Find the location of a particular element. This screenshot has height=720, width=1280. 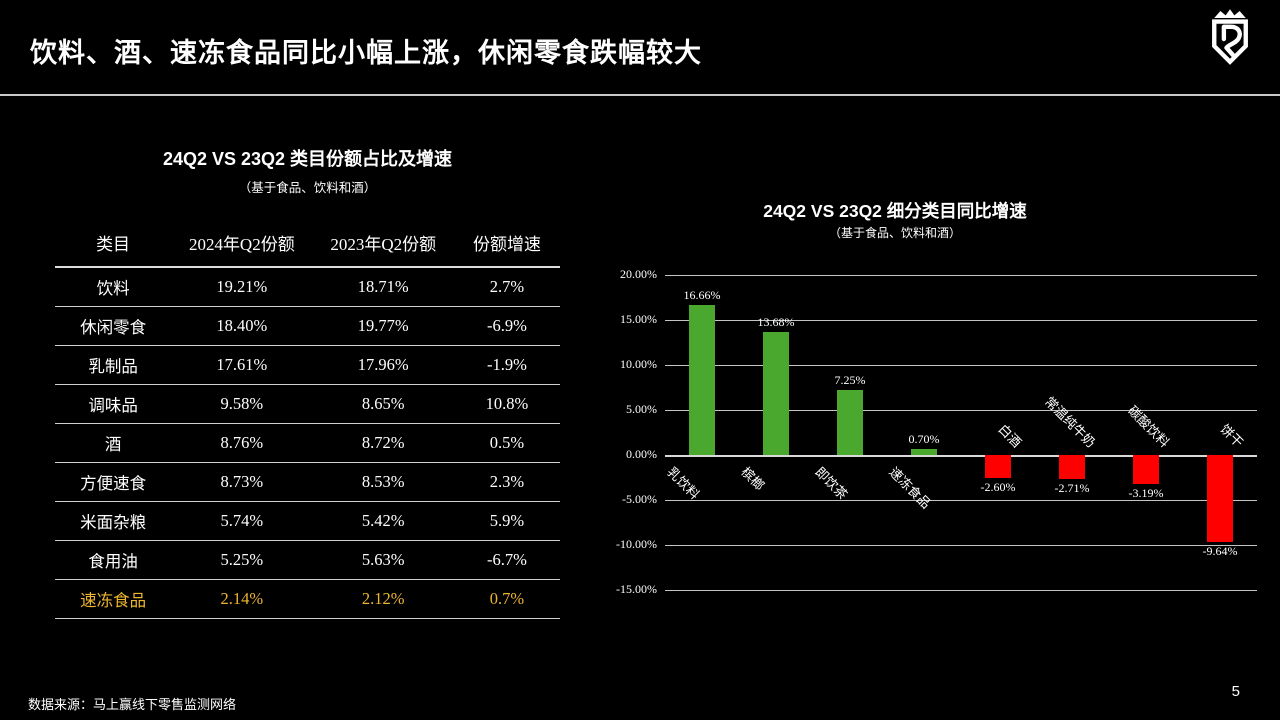

table-cell: 18.40% is located at coordinates (242, 326).